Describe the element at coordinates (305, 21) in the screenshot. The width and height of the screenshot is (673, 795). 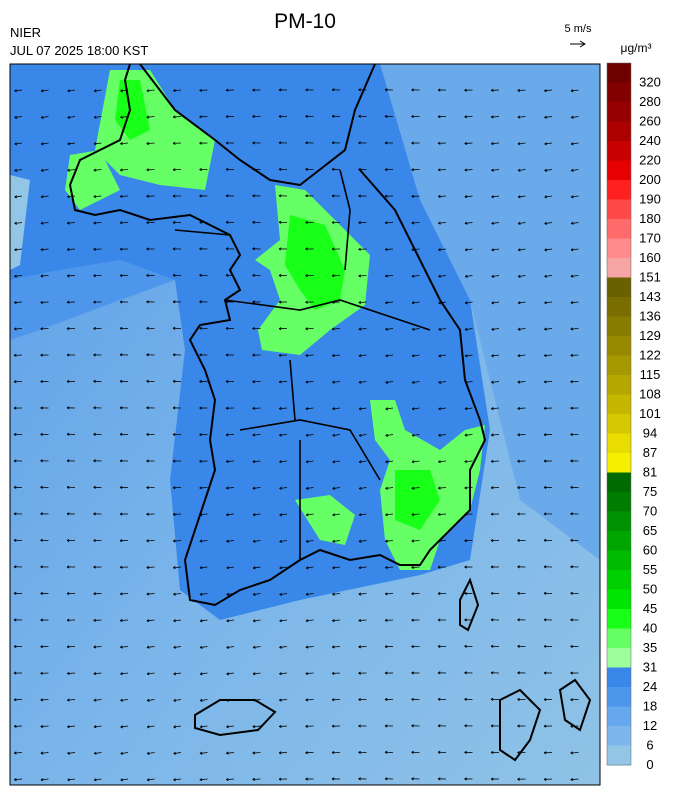
I see `title: PM-10` at that location.